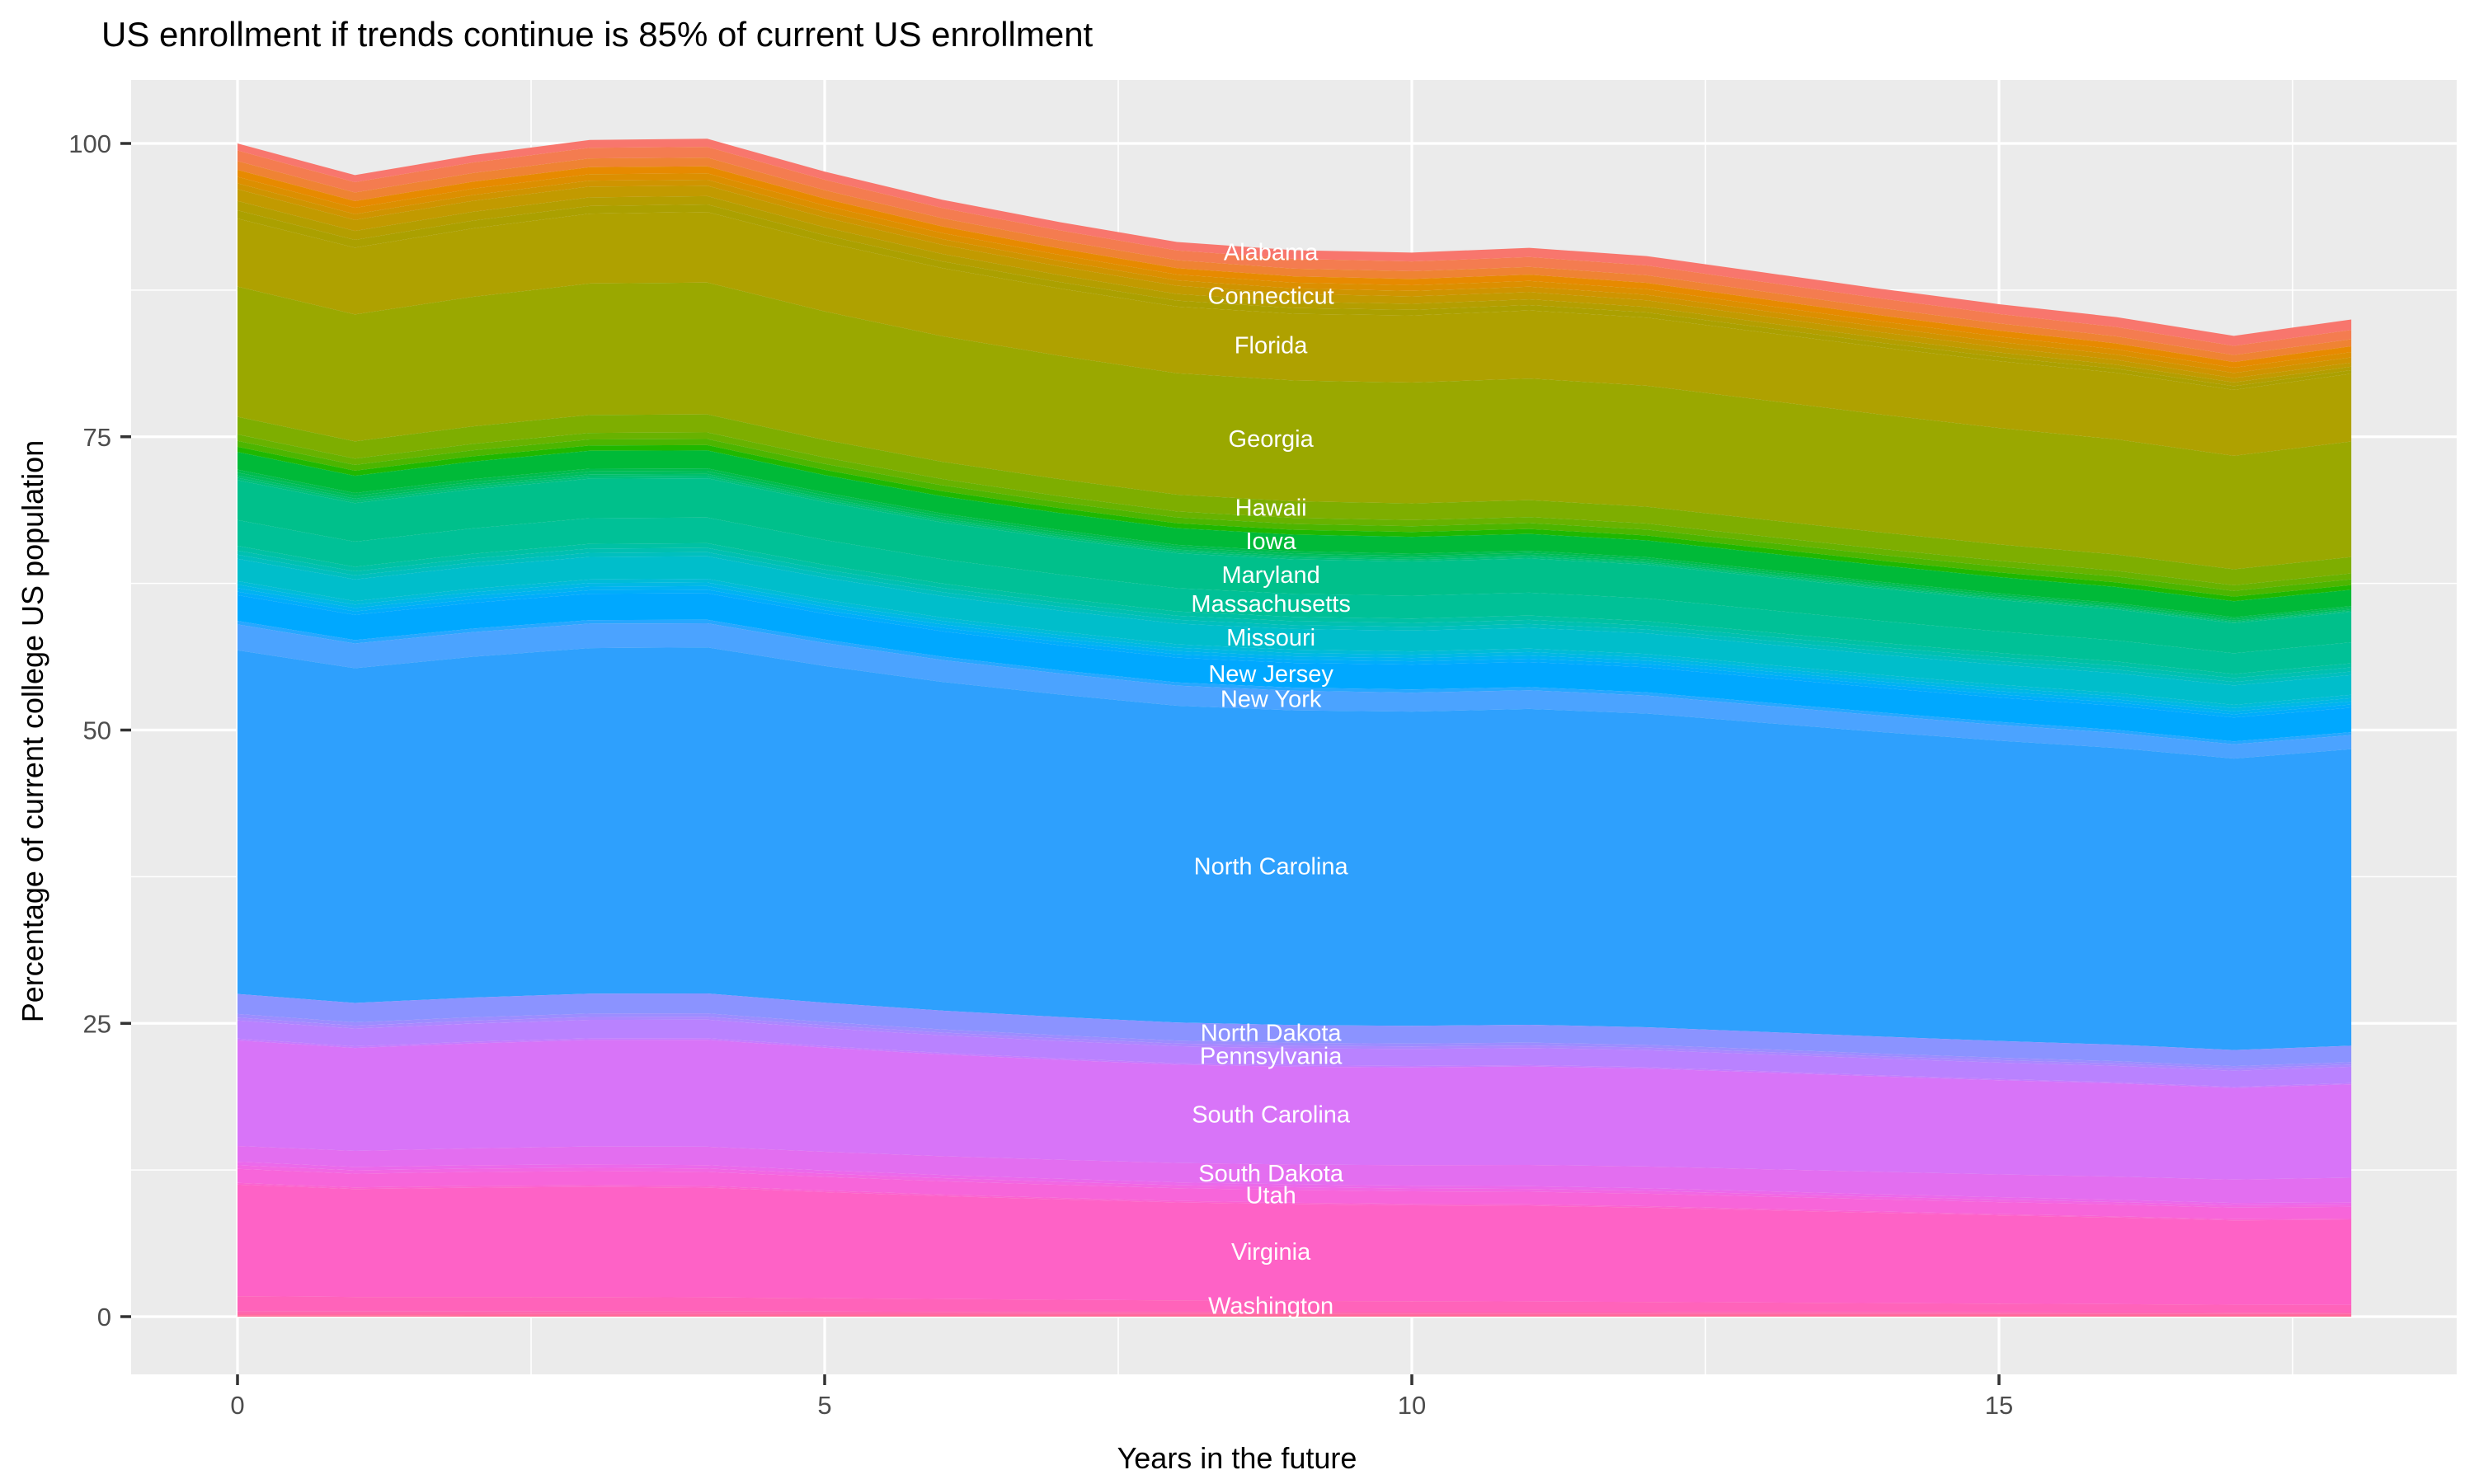 This screenshot has width=2474, height=1484. I want to click on area-band-massachusetts, so click(1295, 595).